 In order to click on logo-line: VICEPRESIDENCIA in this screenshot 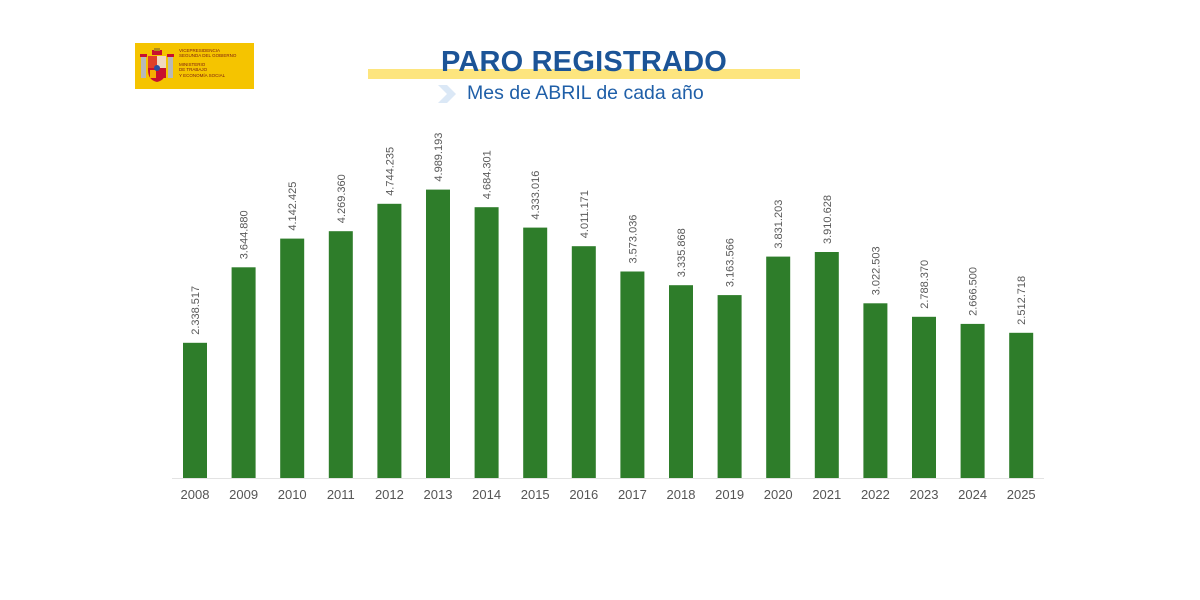, I will do `click(200, 50)`.